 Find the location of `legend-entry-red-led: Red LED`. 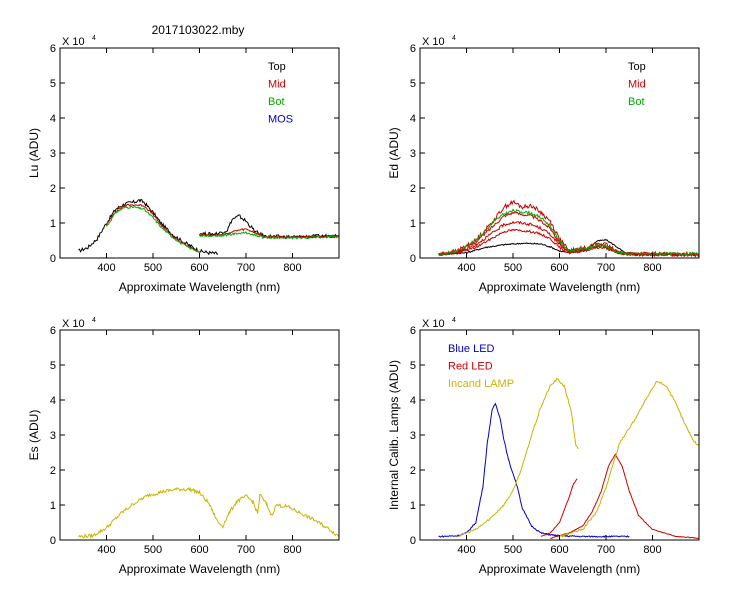

legend-entry-red-led: Red LED is located at coordinates (470, 367).